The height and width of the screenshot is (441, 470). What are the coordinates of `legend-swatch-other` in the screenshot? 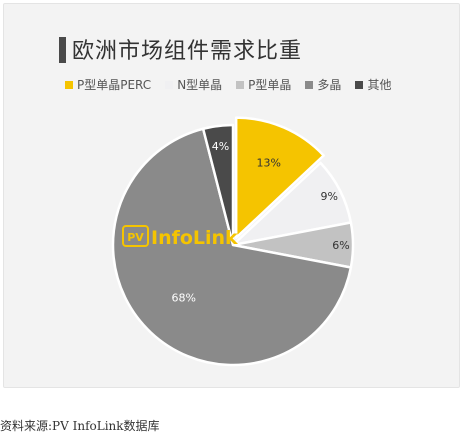 It's located at (359, 84).